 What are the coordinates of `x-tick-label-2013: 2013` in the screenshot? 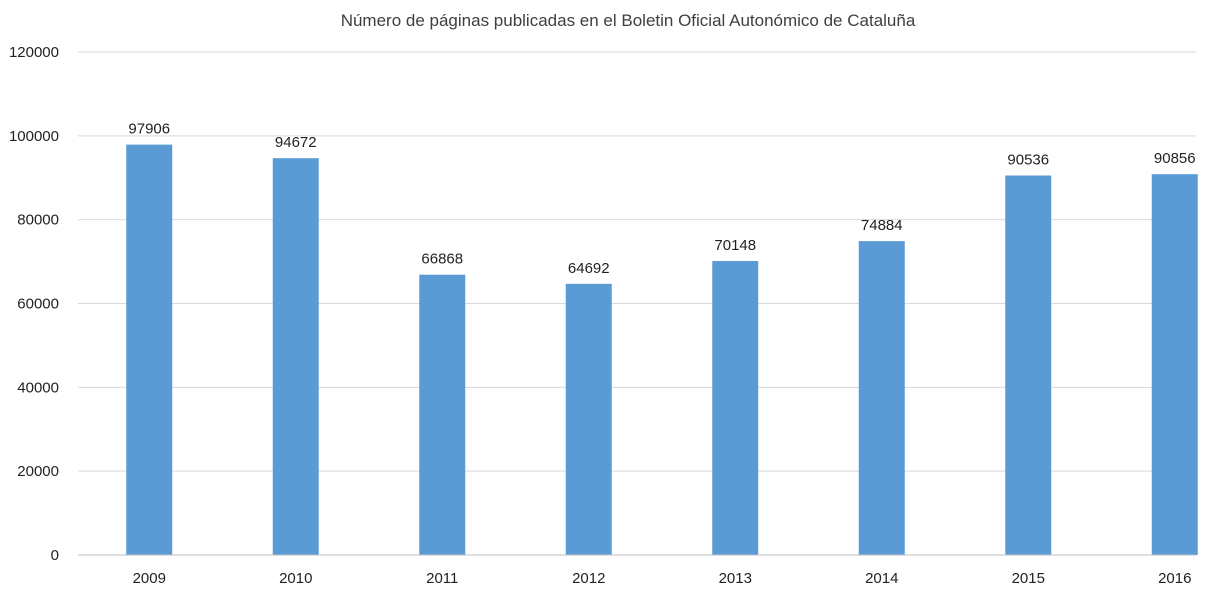 It's located at (735, 578).